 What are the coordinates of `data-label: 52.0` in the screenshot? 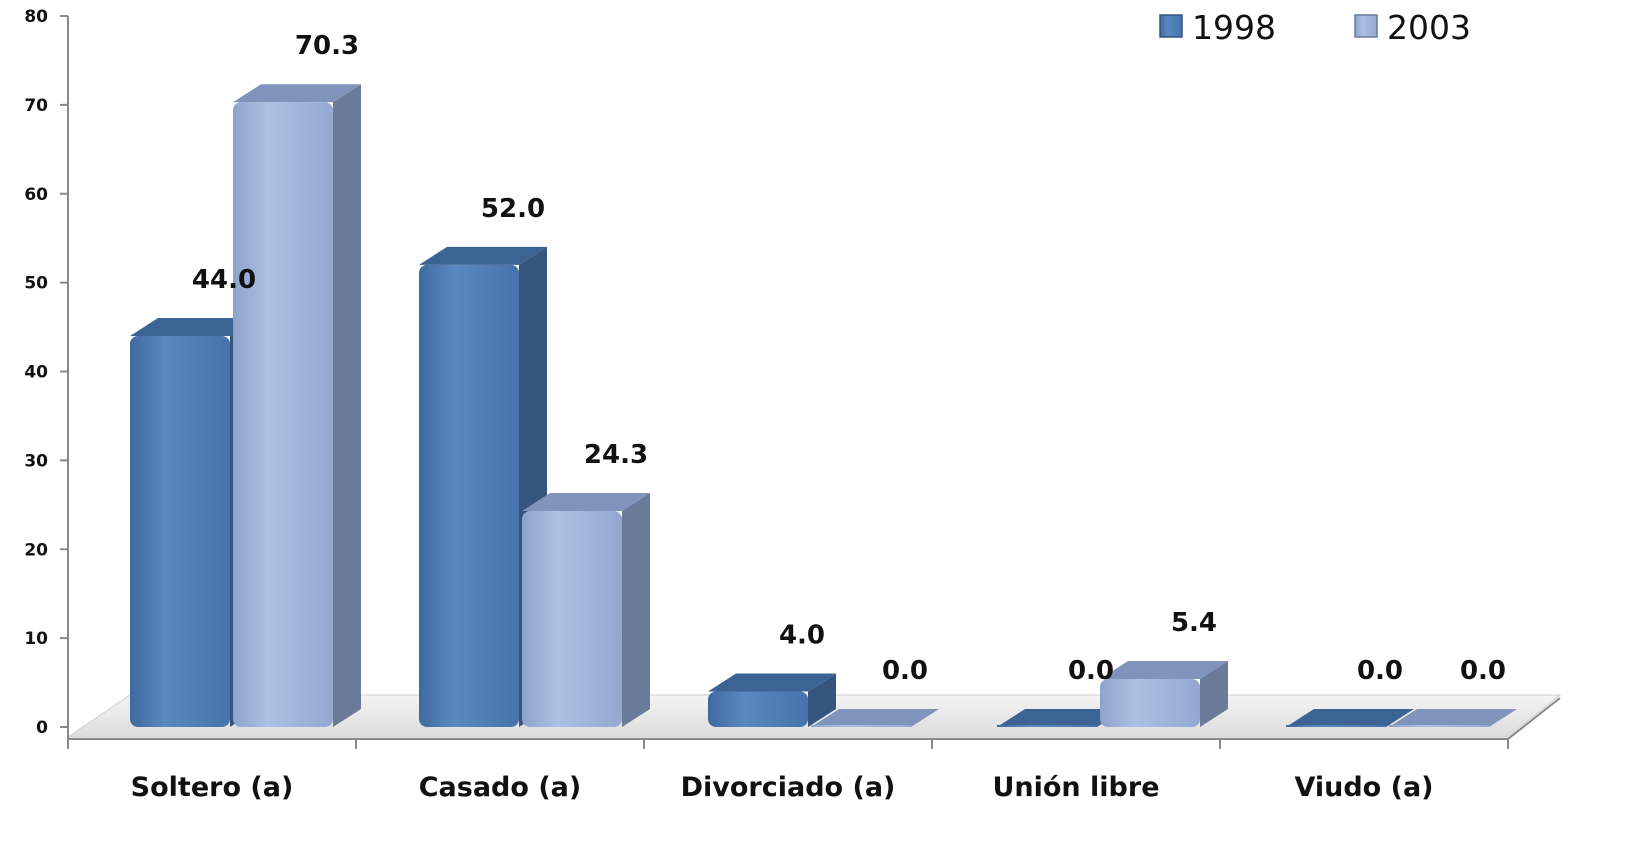 It's located at (513, 209).